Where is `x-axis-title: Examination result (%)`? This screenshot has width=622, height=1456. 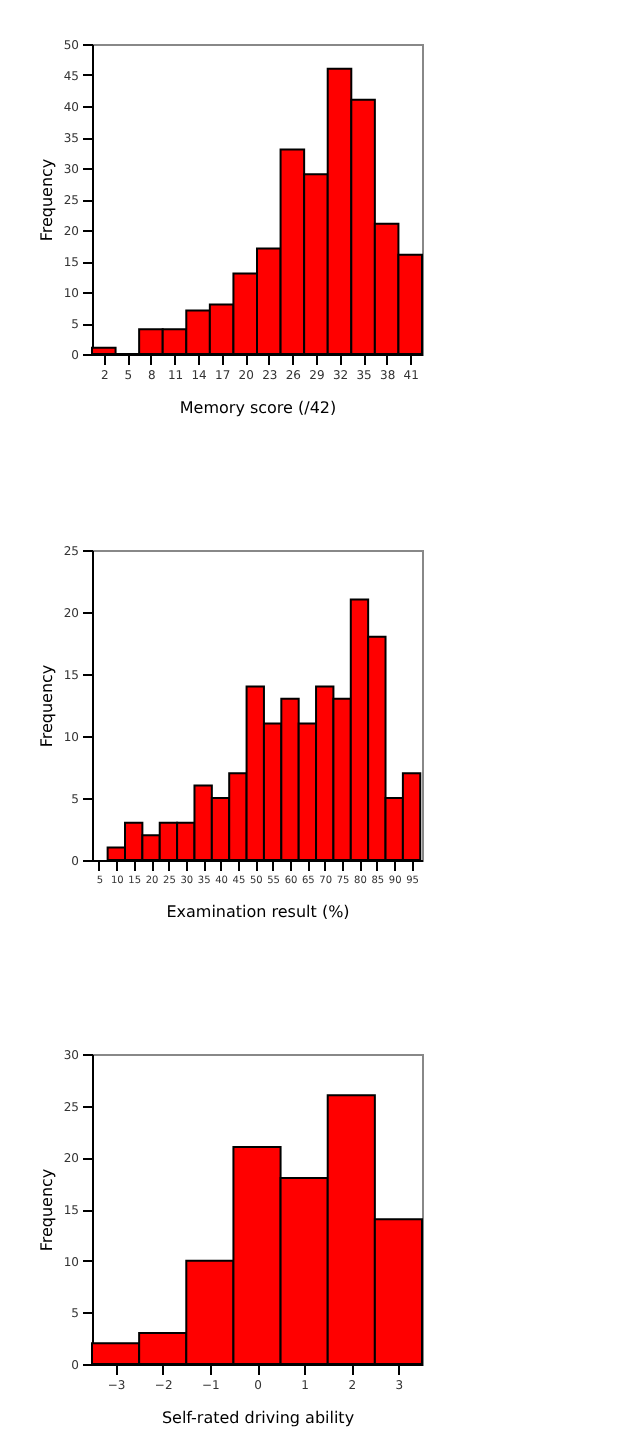 x-axis-title: Examination result (%) is located at coordinates (258, 912).